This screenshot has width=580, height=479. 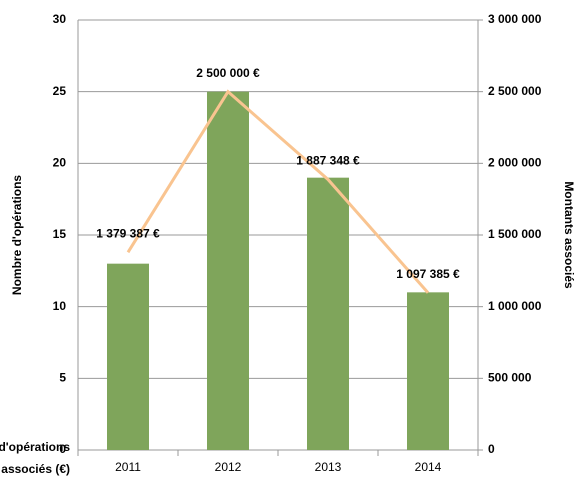 What do you see at coordinates (328, 467) in the screenshot?
I see `x-tick-label: 2013` at bounding box center [328, 467].